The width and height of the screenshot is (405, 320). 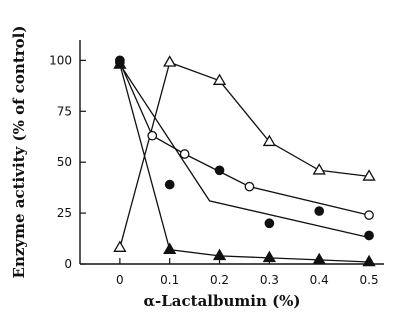 What do you see at coordinates (64, 213) in the screenshot?
I see `y-tick-label: 25` at bounding box center [64, 213].